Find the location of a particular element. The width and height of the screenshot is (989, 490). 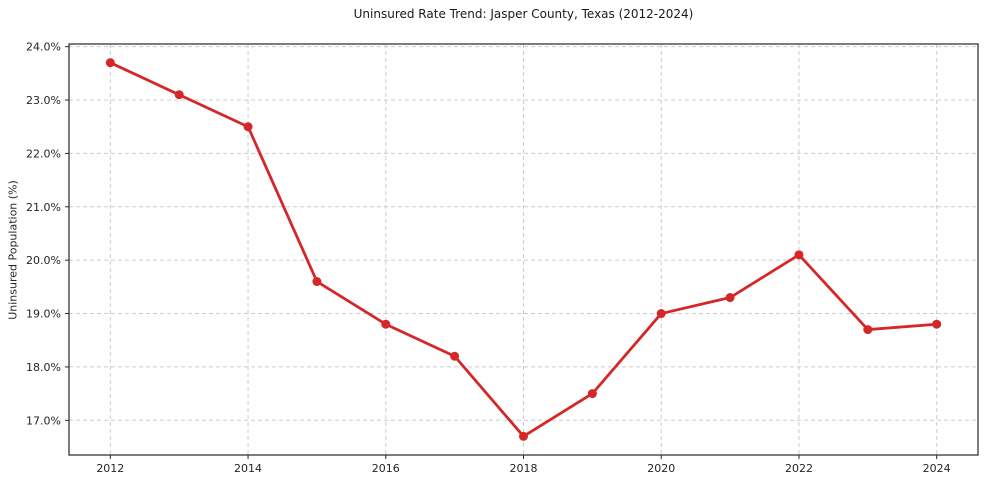

y-tick-label: 18.0% is located at coordinates (43, 367).